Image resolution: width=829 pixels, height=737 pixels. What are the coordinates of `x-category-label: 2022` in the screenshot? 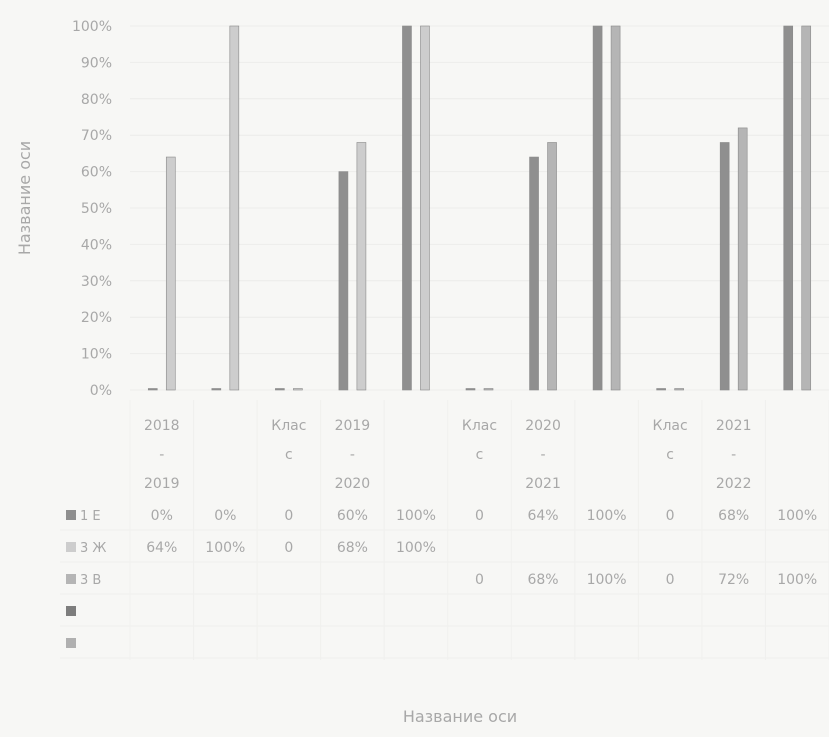 It's located at (734, 484).